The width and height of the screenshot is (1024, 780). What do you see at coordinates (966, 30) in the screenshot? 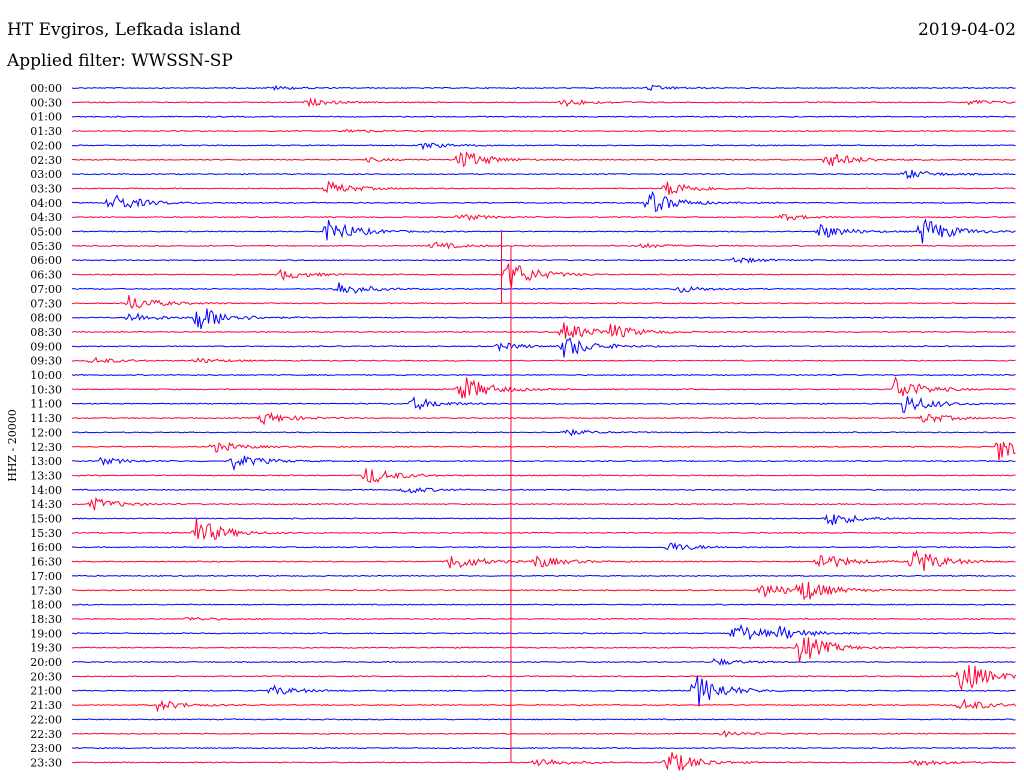
I see `record-date: 2019-04-02` at bounding box center [966, 30].